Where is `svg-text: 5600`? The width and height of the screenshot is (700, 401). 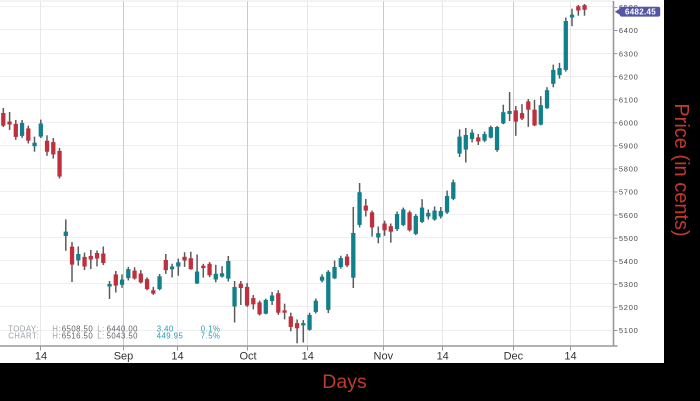 svg-text: 5600 is located at coordinates (629, 215).